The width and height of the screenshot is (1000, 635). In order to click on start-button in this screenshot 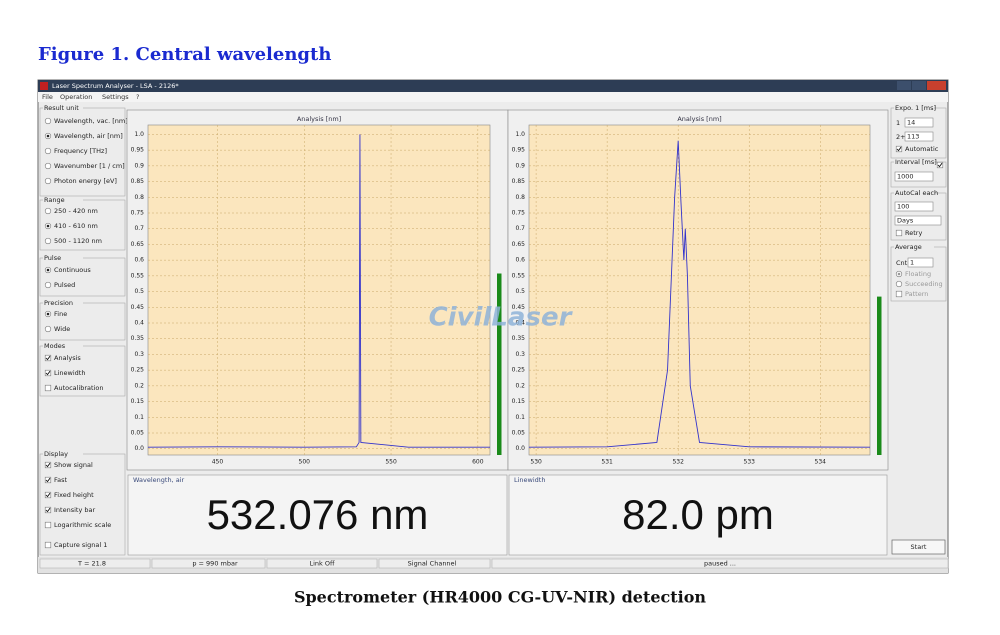, I will do `click(918, 547)`.